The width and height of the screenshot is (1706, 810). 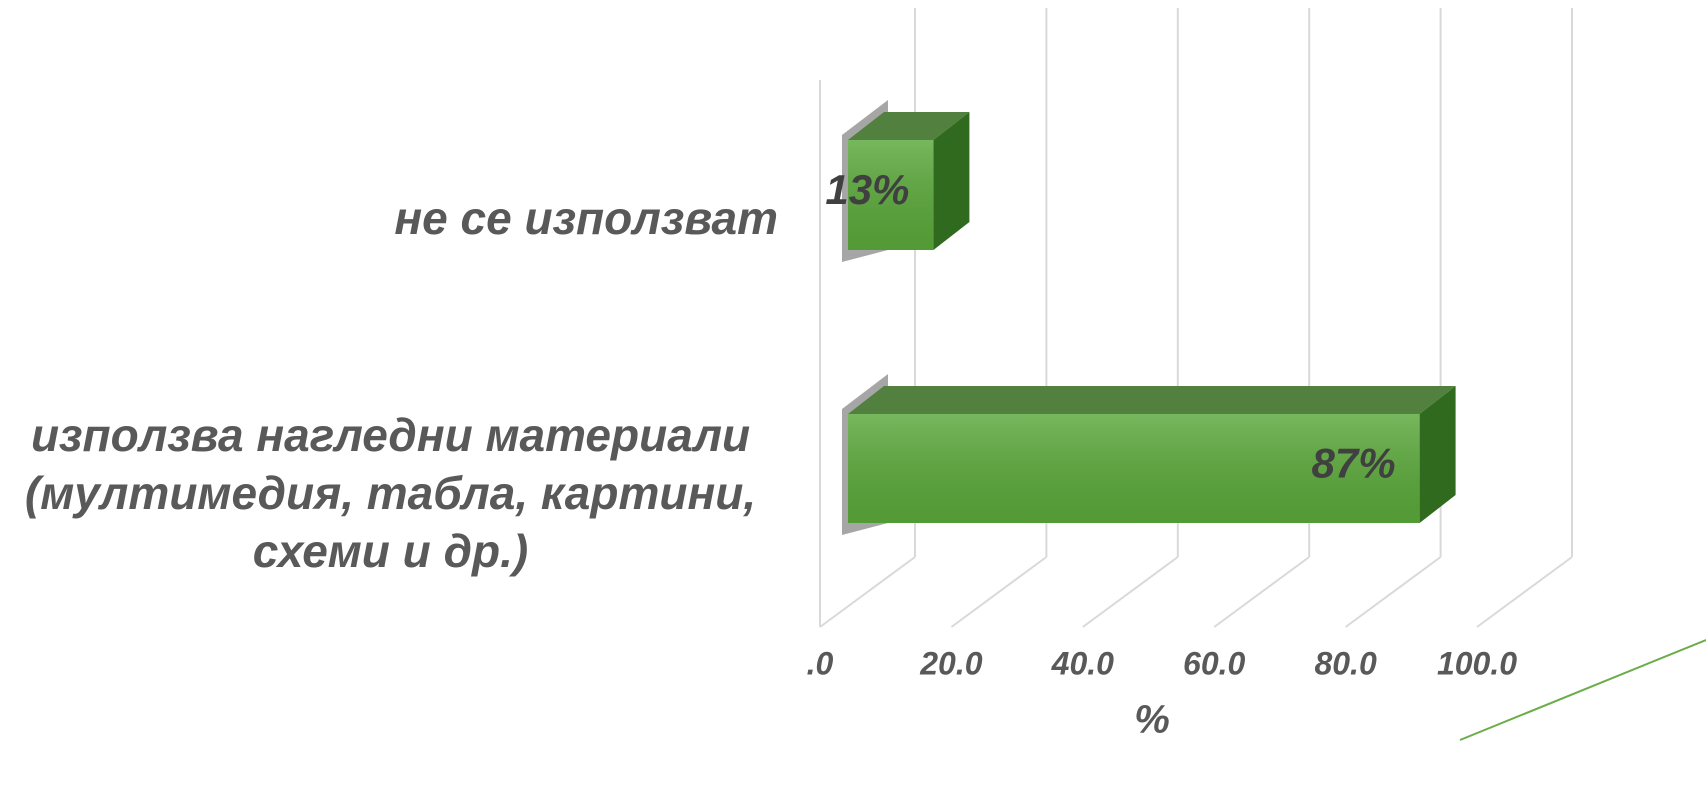 I want to click on x-tick-label: 100.0, so click(x=1477, y=663).